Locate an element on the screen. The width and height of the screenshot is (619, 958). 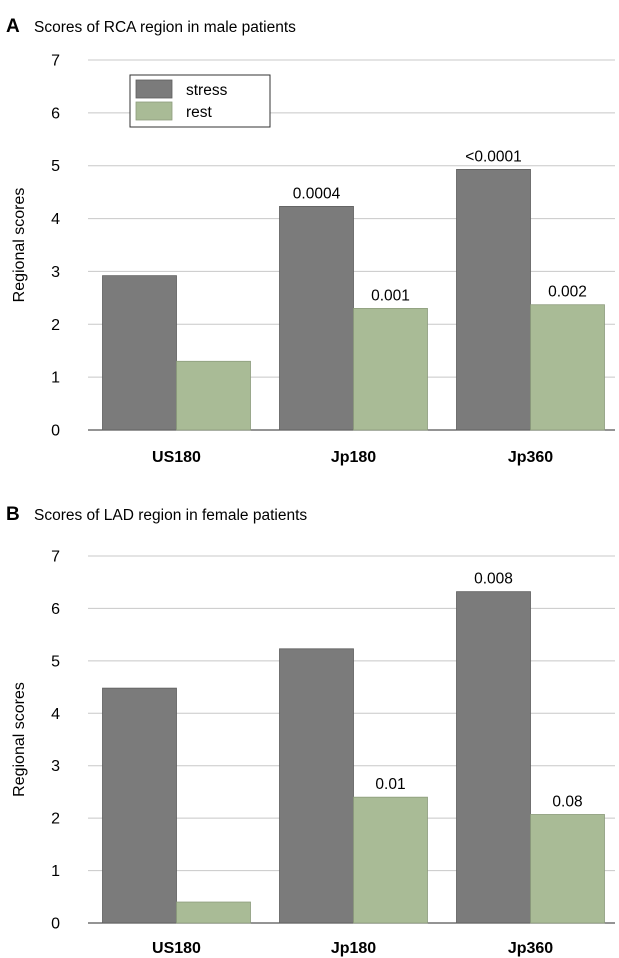
legend-swatch-rest is located at coordinates (154, 111).